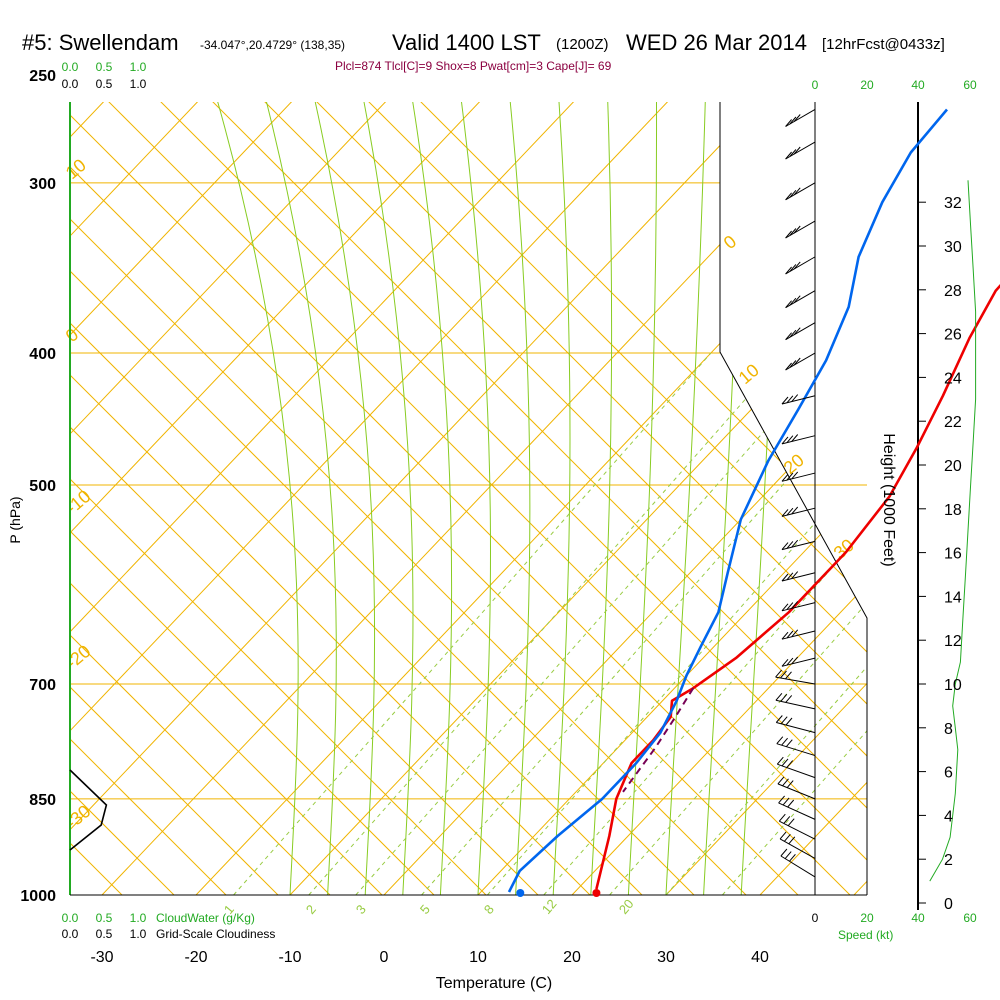 This screenshot has width=1000, height=1000. I want to click on isotherm-label: -20, so click(78, 657).